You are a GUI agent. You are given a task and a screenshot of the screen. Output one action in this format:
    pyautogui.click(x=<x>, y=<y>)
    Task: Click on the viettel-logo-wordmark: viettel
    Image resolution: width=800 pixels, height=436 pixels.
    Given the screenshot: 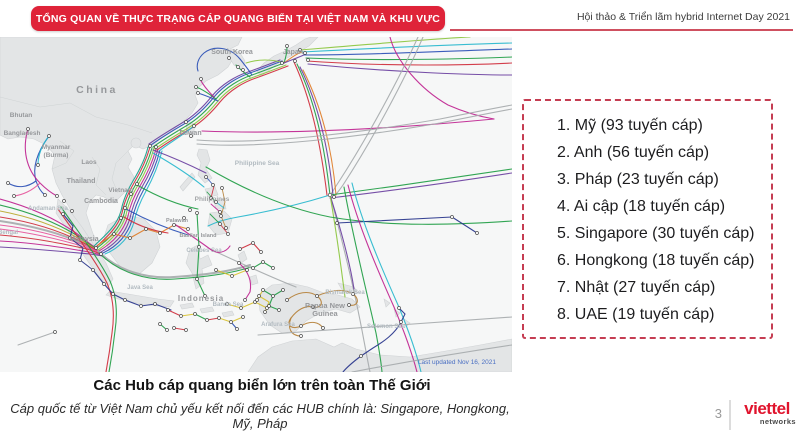 What is the action you would take?
    pyautogui.click(x=767, y=408)
    